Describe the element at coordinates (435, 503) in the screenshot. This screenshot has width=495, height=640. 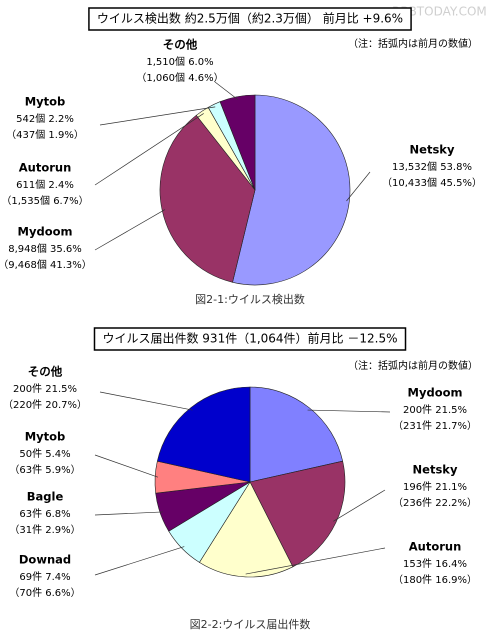
I see `prev-label: （236件 22.2%）` at that location.